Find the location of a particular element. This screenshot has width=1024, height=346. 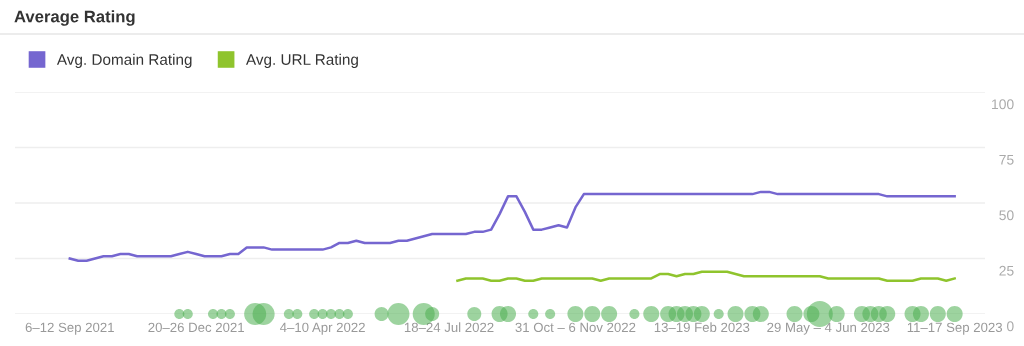

x-tick-label: 6–12 Sep 2021 is located at coordinates (69, 328).